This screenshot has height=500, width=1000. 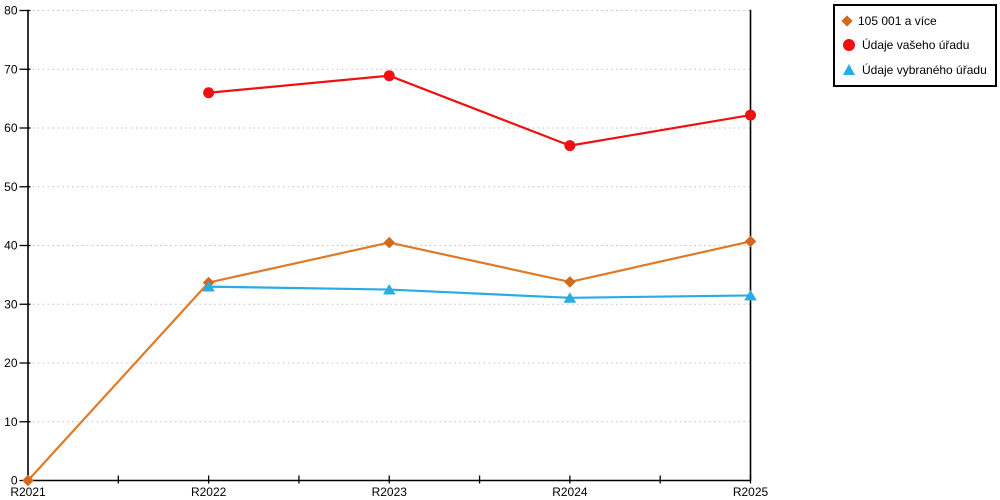 I want to click on legend-label: Údaje vybraného úřadu, so click(x=924, y=69).